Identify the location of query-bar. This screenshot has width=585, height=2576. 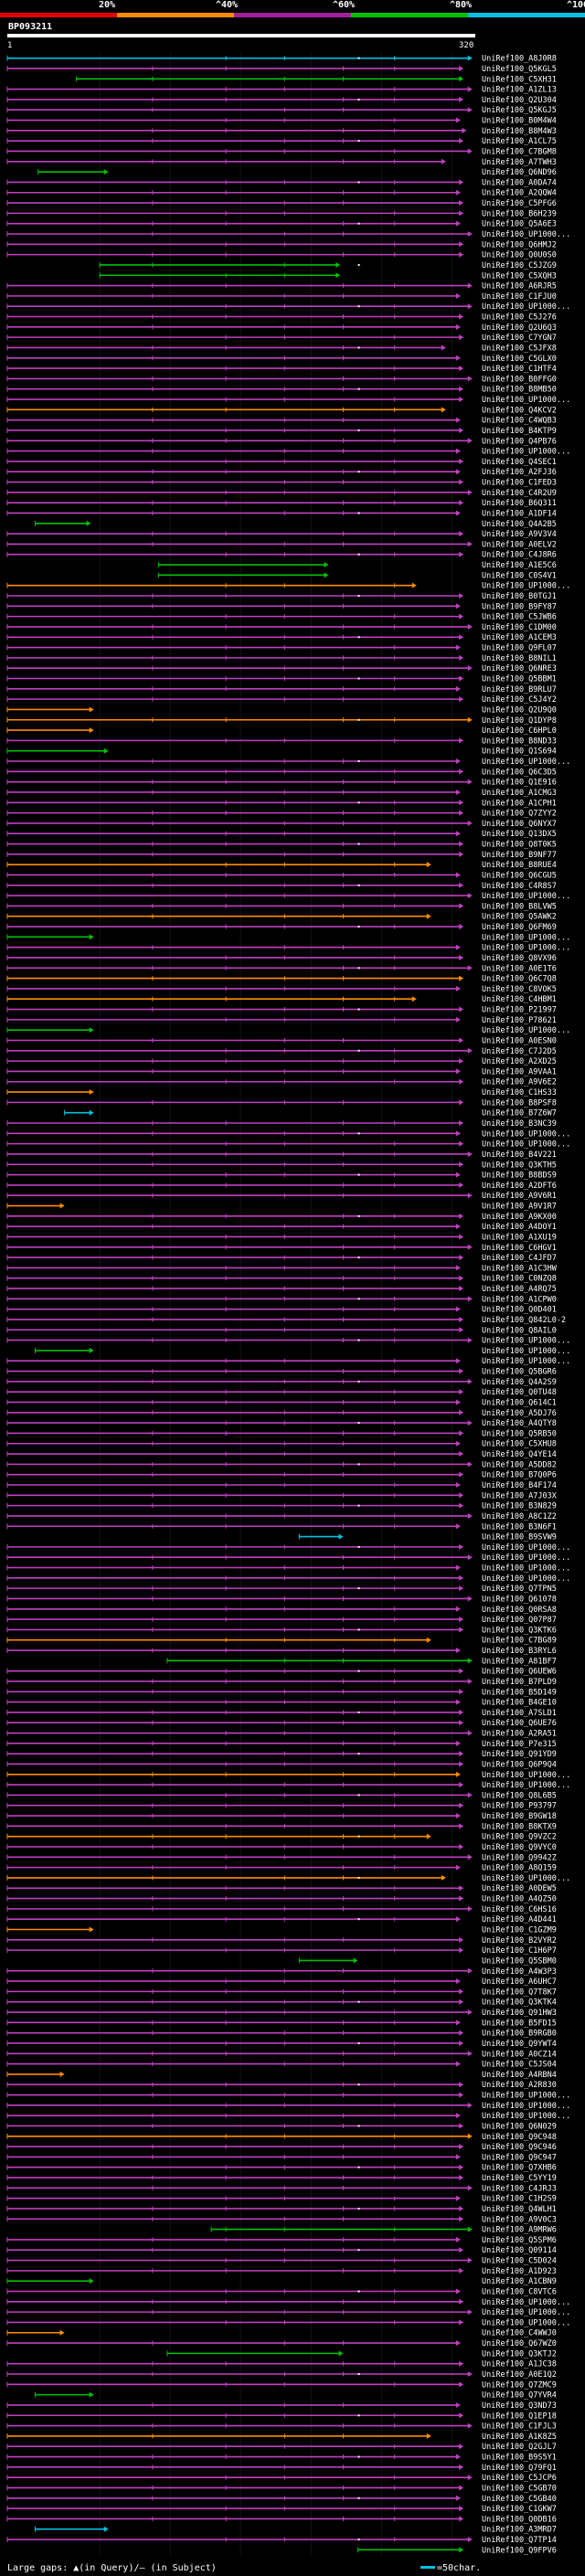
(241, 35).